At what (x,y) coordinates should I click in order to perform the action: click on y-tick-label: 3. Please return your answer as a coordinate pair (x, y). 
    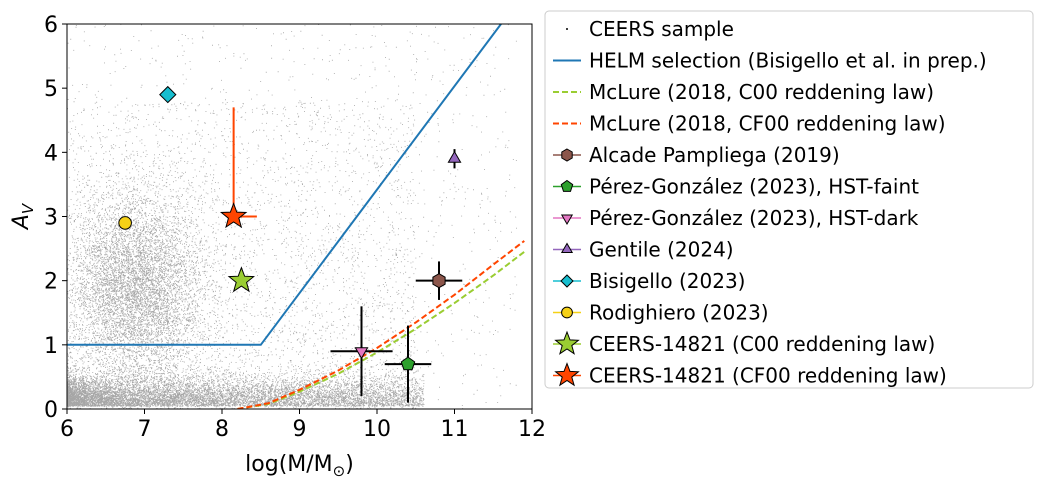
    Looking at the image, I should click on (51, 218).